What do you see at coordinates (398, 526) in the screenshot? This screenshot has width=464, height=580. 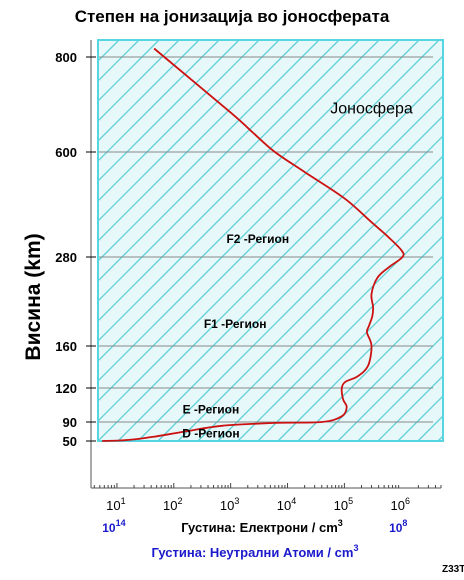 I see `neutral-atom-tick-label: 108` at bounding box center [398, 526].